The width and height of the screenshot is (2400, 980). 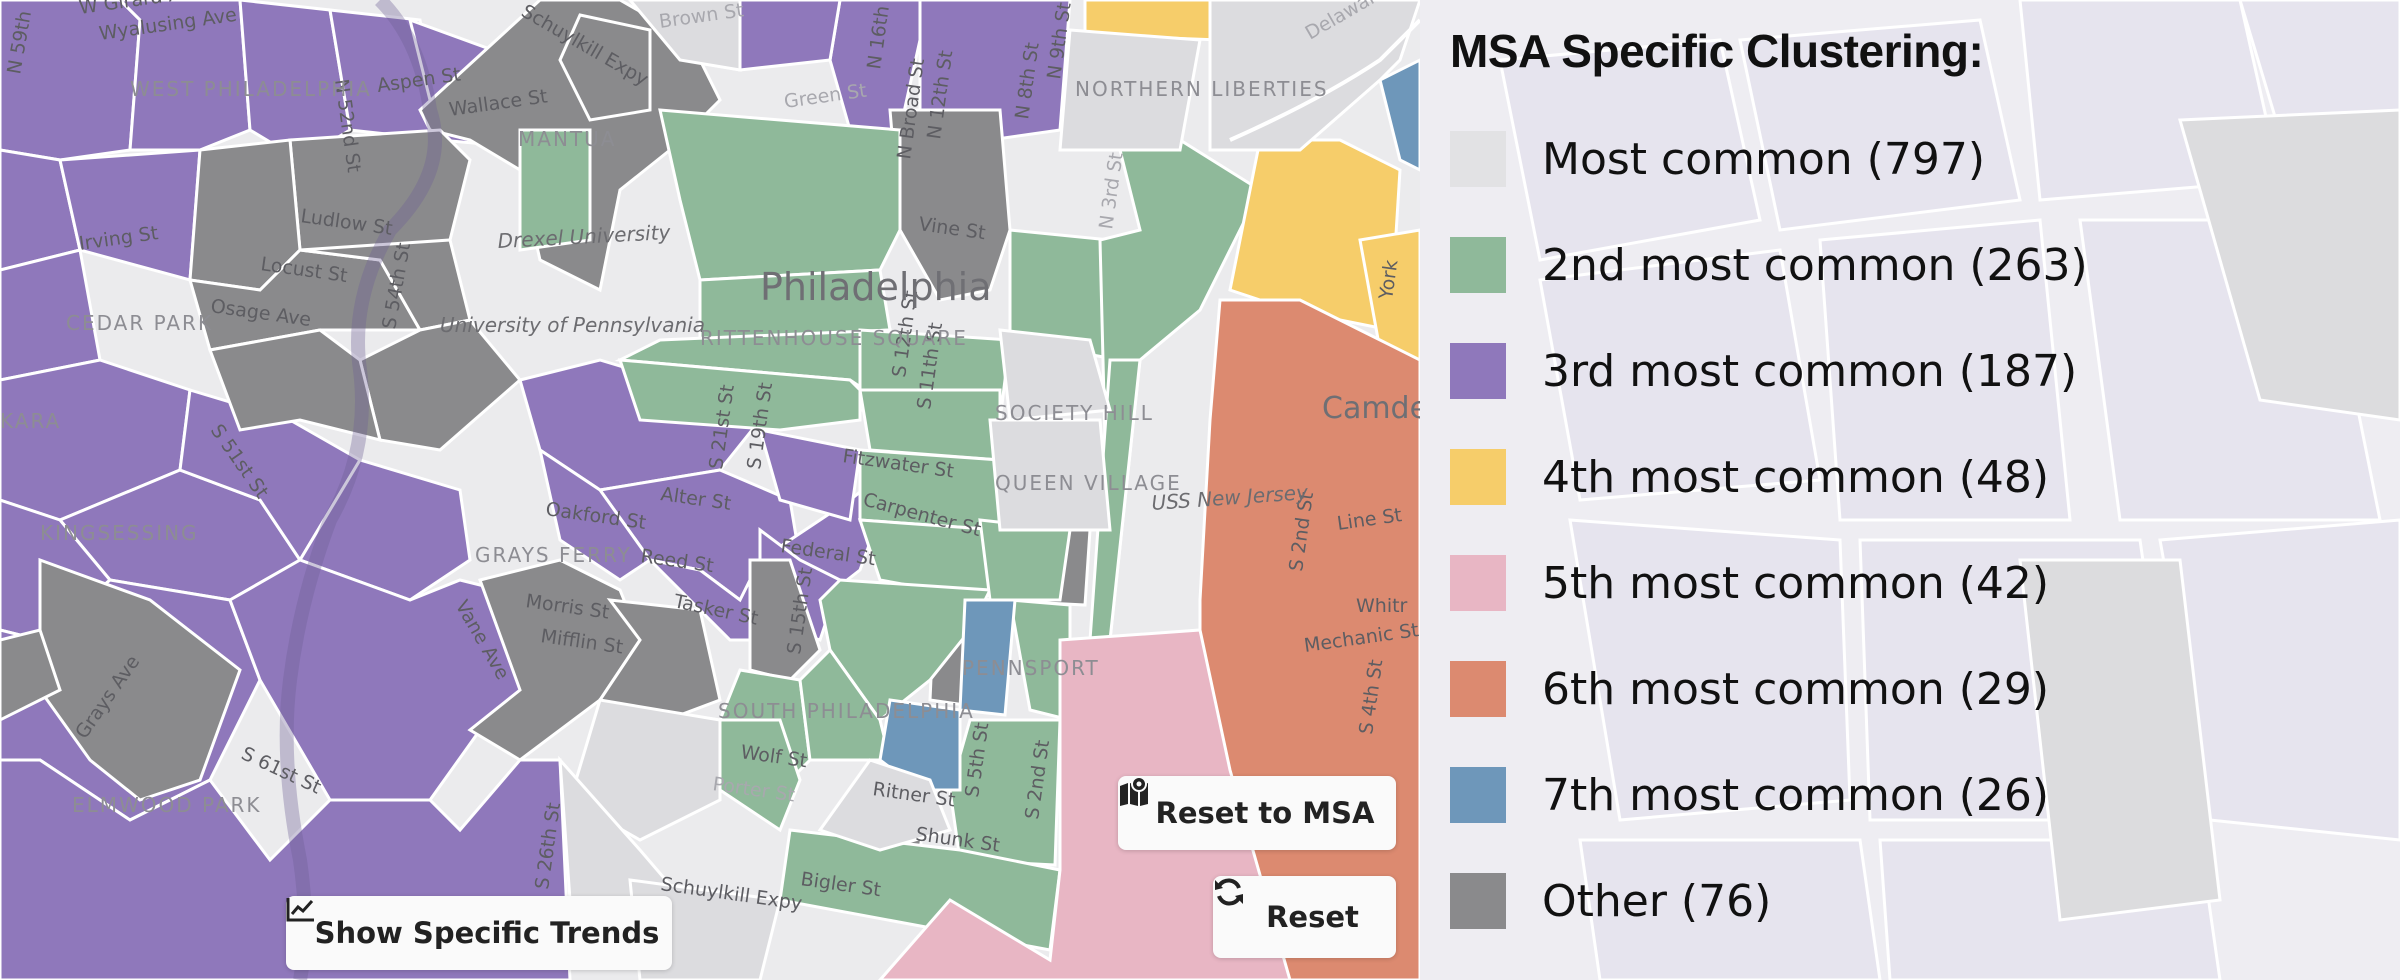 What do you see at coordinates (30, 421) in the screenshot?
I see `neighborhood-label: KARA` at bounding box center [30, 421].